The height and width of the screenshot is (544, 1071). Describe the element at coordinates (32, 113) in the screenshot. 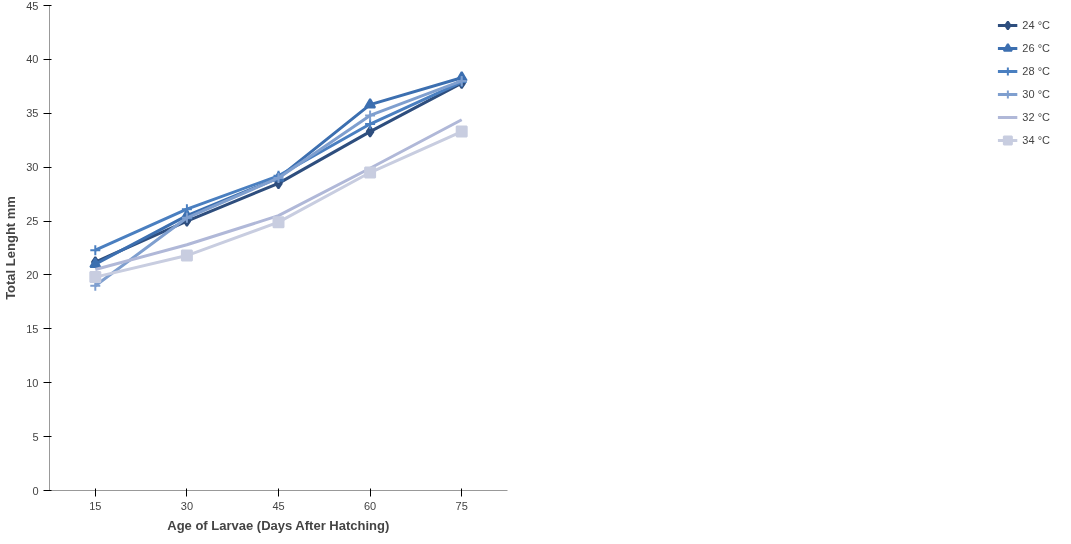

I see `y-tick-label: 35` at that location.